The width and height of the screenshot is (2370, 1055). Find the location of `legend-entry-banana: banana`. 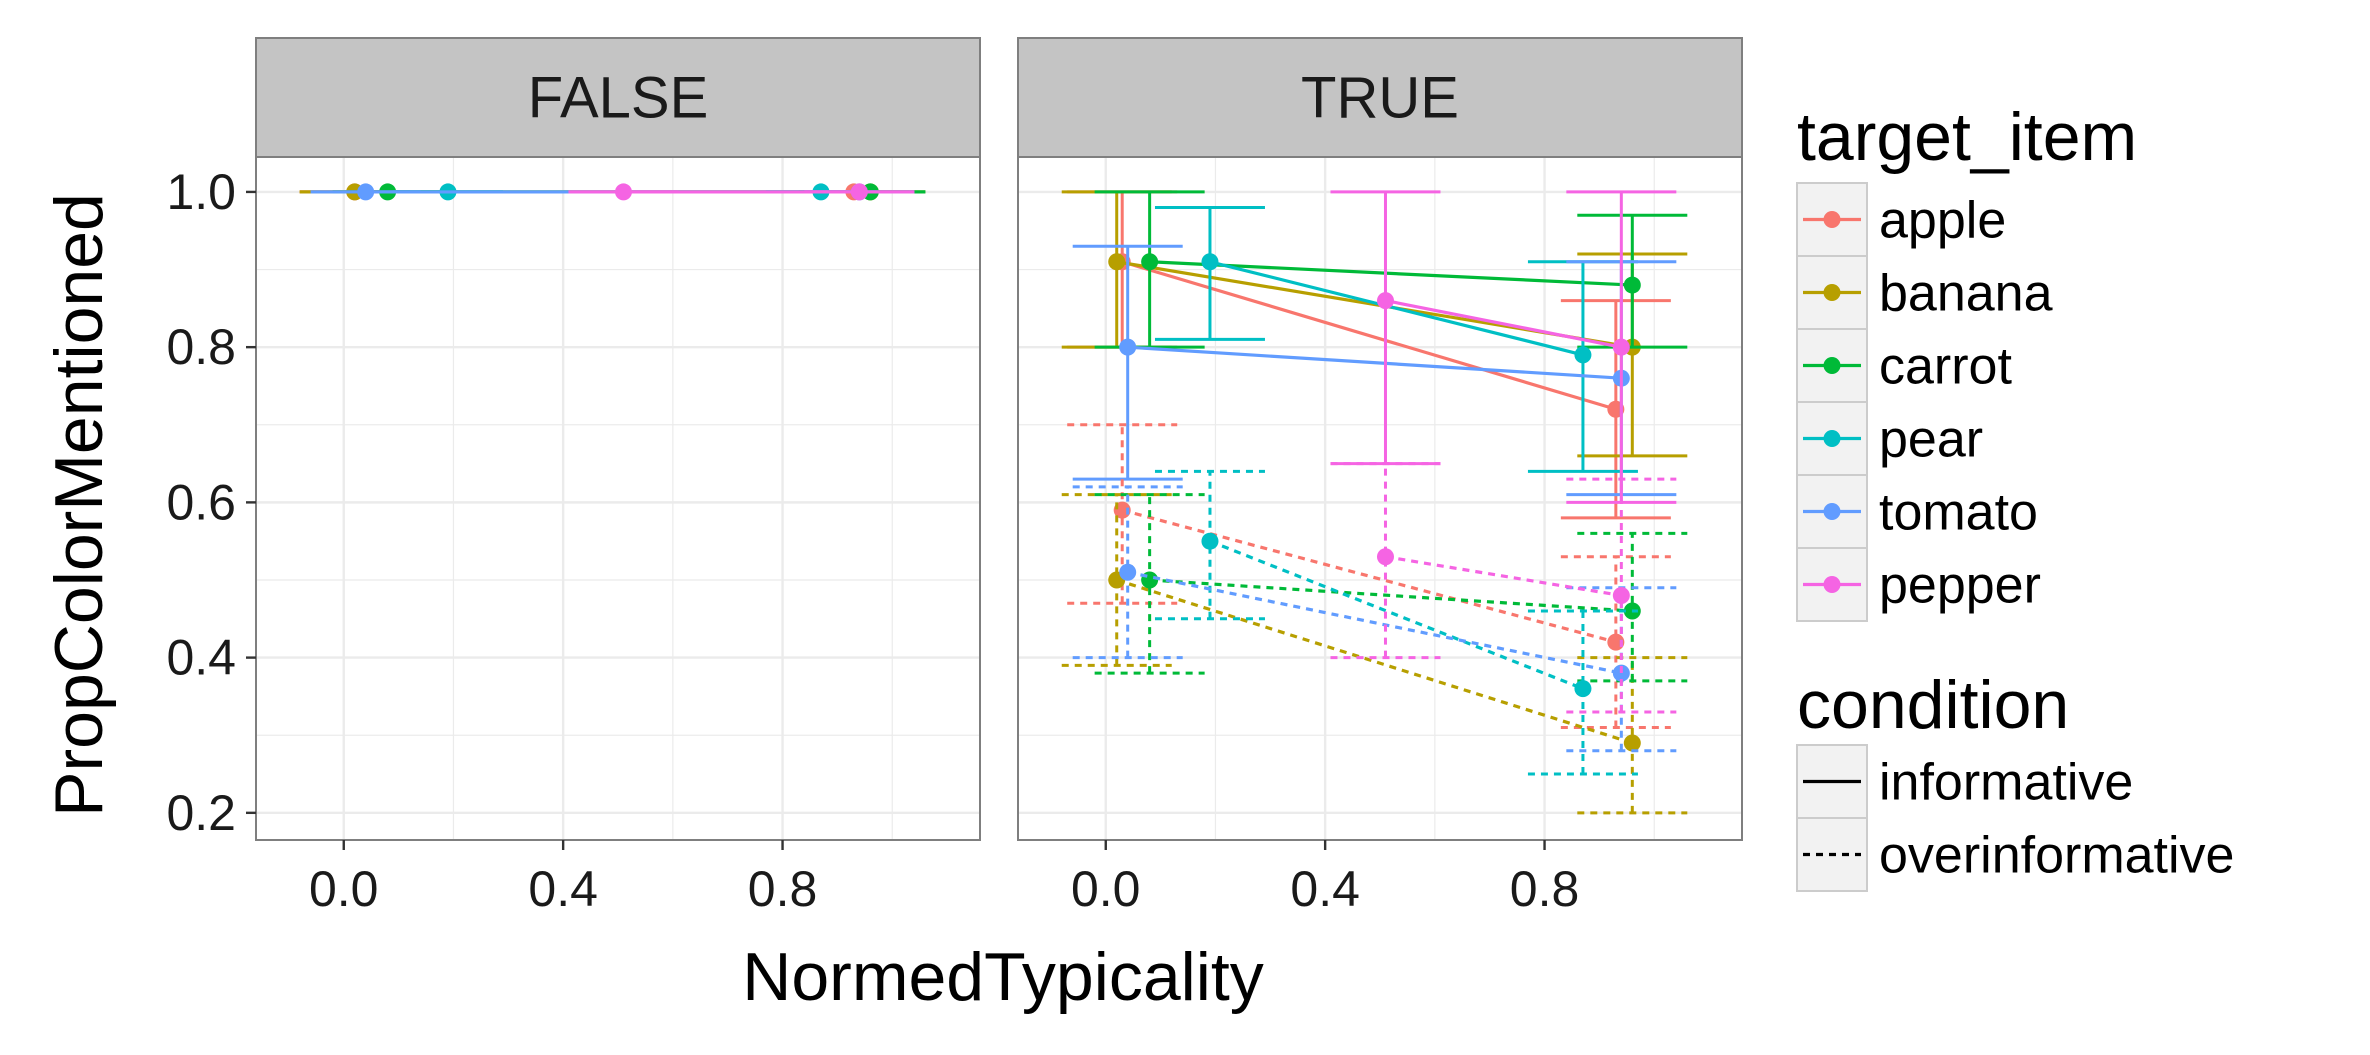

legend-entry-banana: banana is located at coordinates (1924, 292).